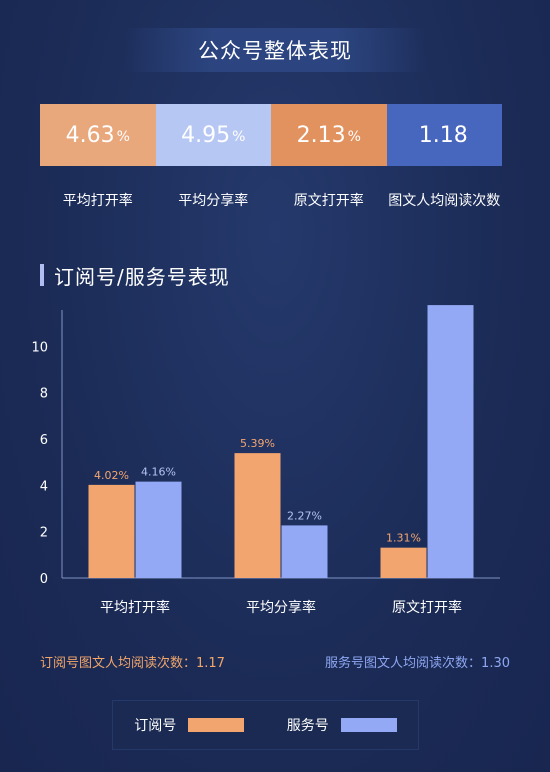 The image size is (550, 772). I want to click on x-tick-label: 平均分享率, so click(281, 607).